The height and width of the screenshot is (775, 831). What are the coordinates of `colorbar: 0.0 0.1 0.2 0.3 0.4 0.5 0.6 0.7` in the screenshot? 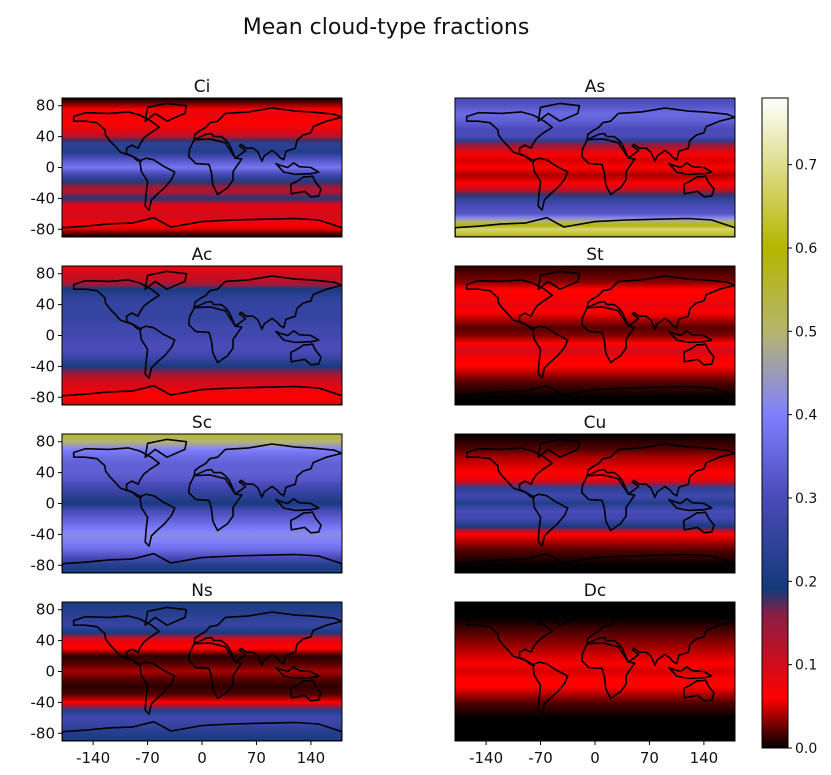 It's located at (789, 427).